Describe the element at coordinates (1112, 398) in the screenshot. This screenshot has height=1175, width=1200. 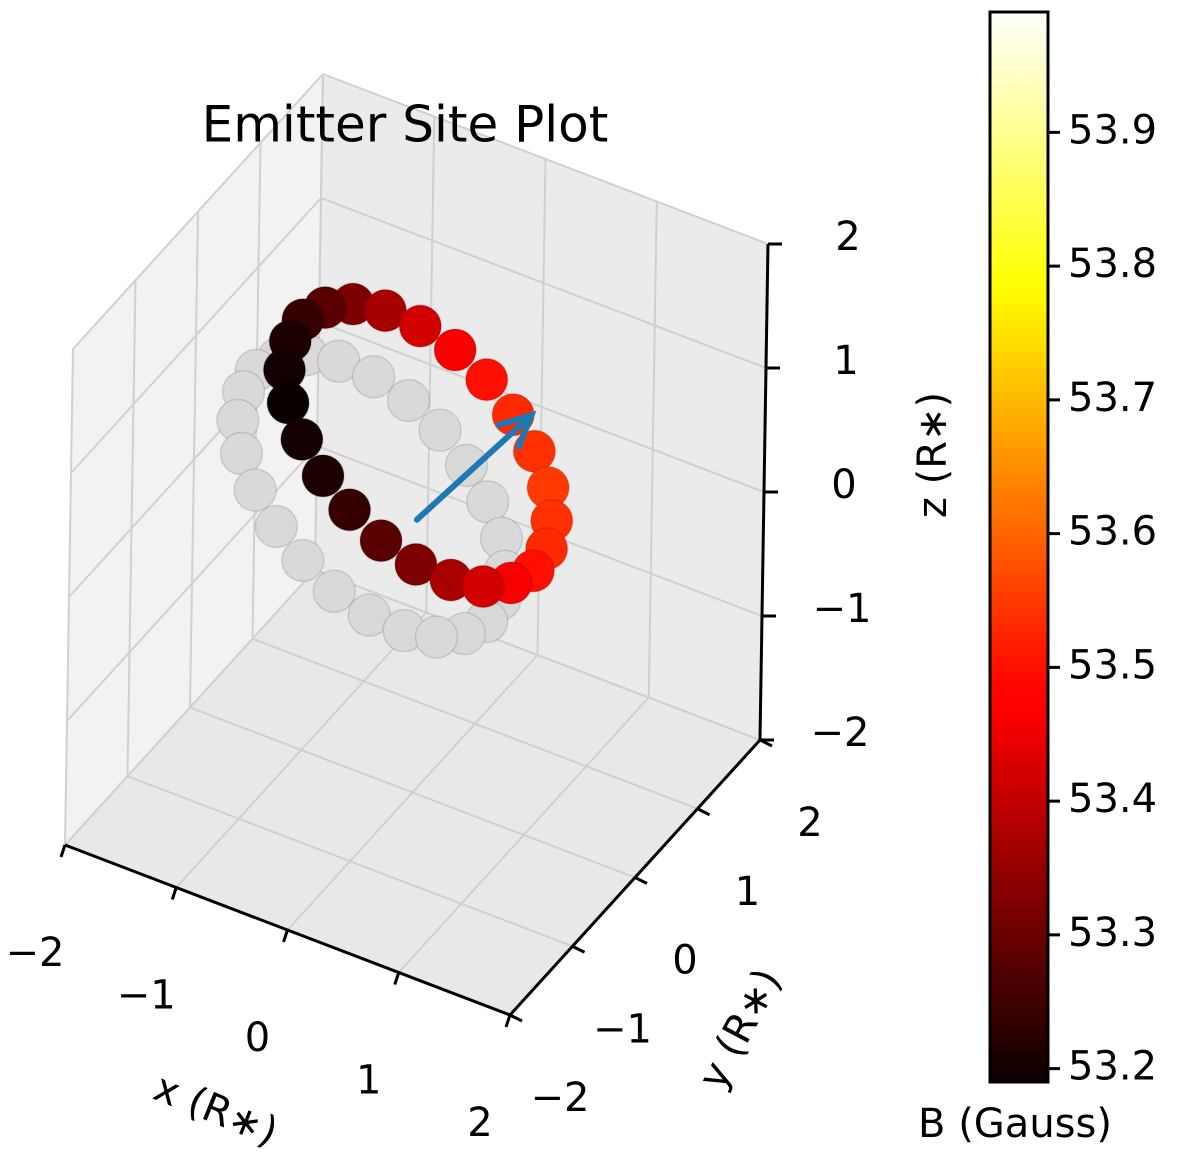
I see `colorbar-tick-label: 53.7` at that location.